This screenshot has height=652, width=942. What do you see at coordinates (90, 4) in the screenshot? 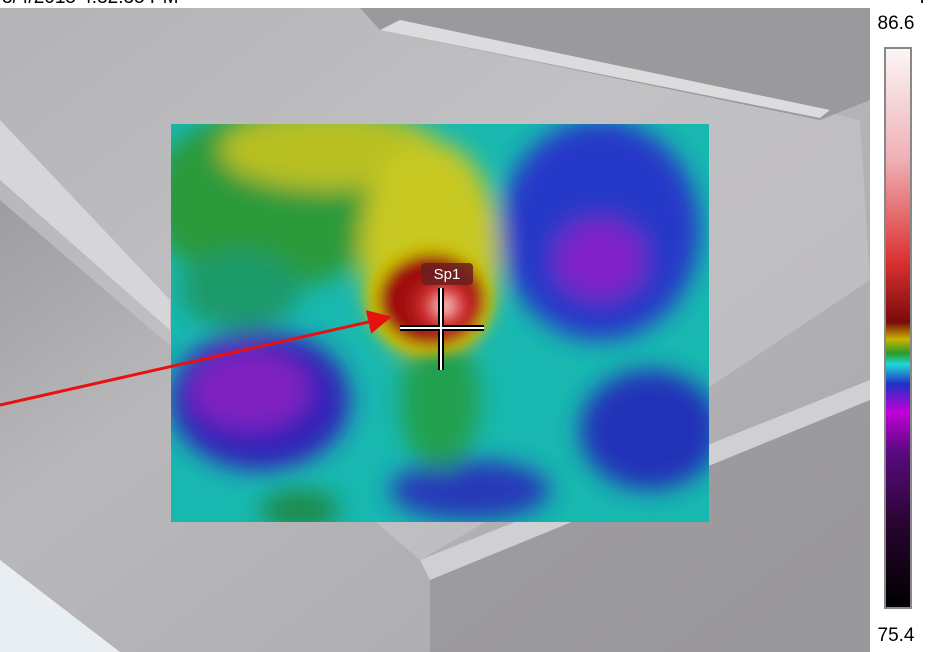
I see `timestamp: 3/4/2015 4:32:35 PM` at bounding box center [90, 4].